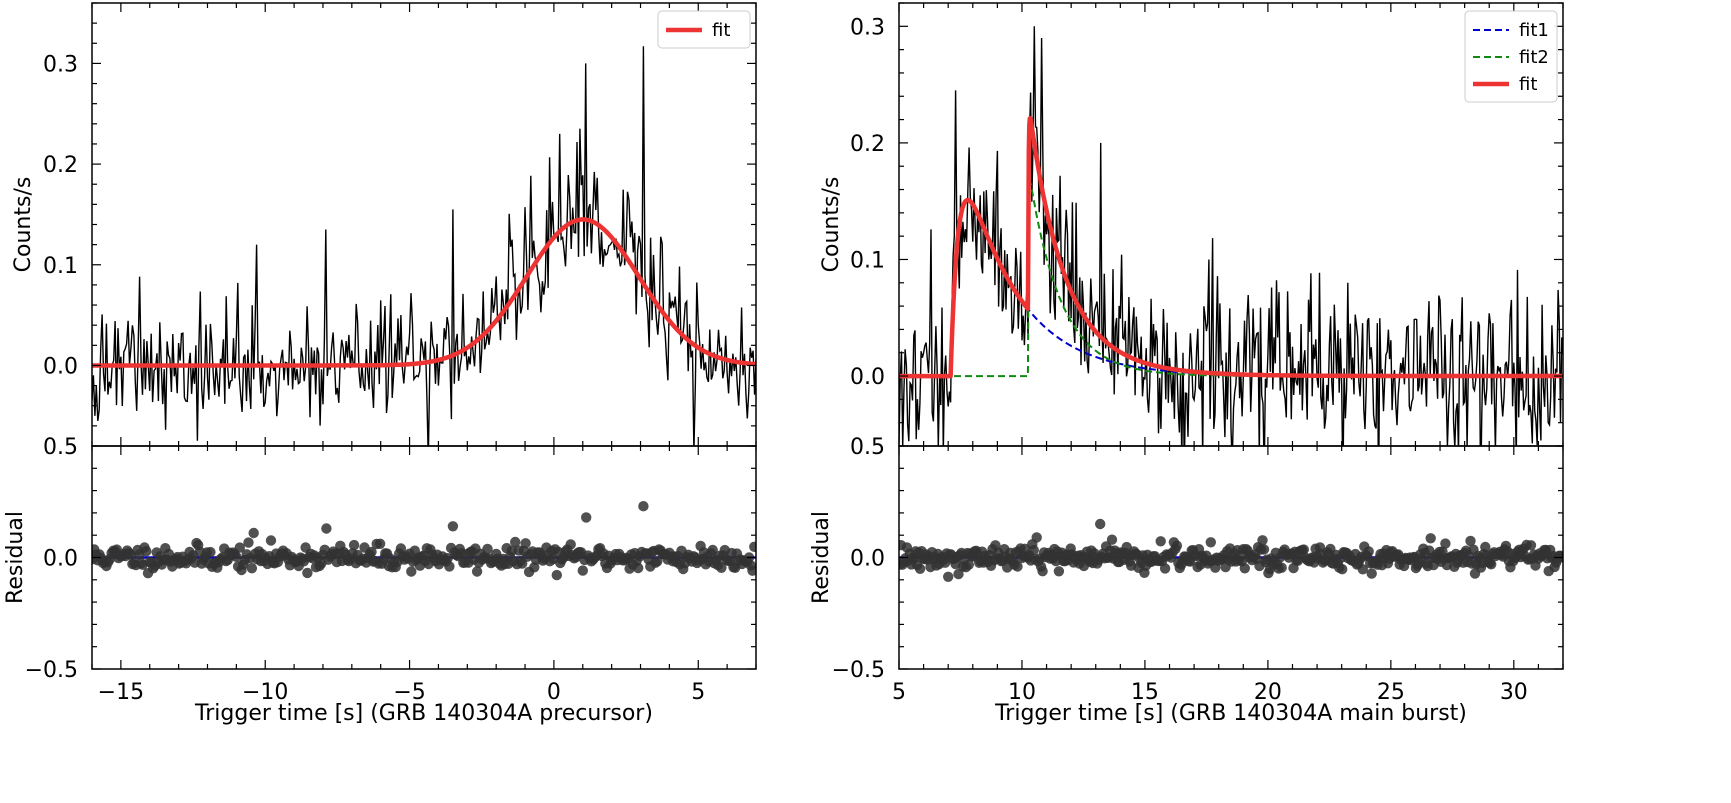  Describe the element at coordinates (867, 559) in the screenshot. I see `residual-tick-label: 0.0` at that location.